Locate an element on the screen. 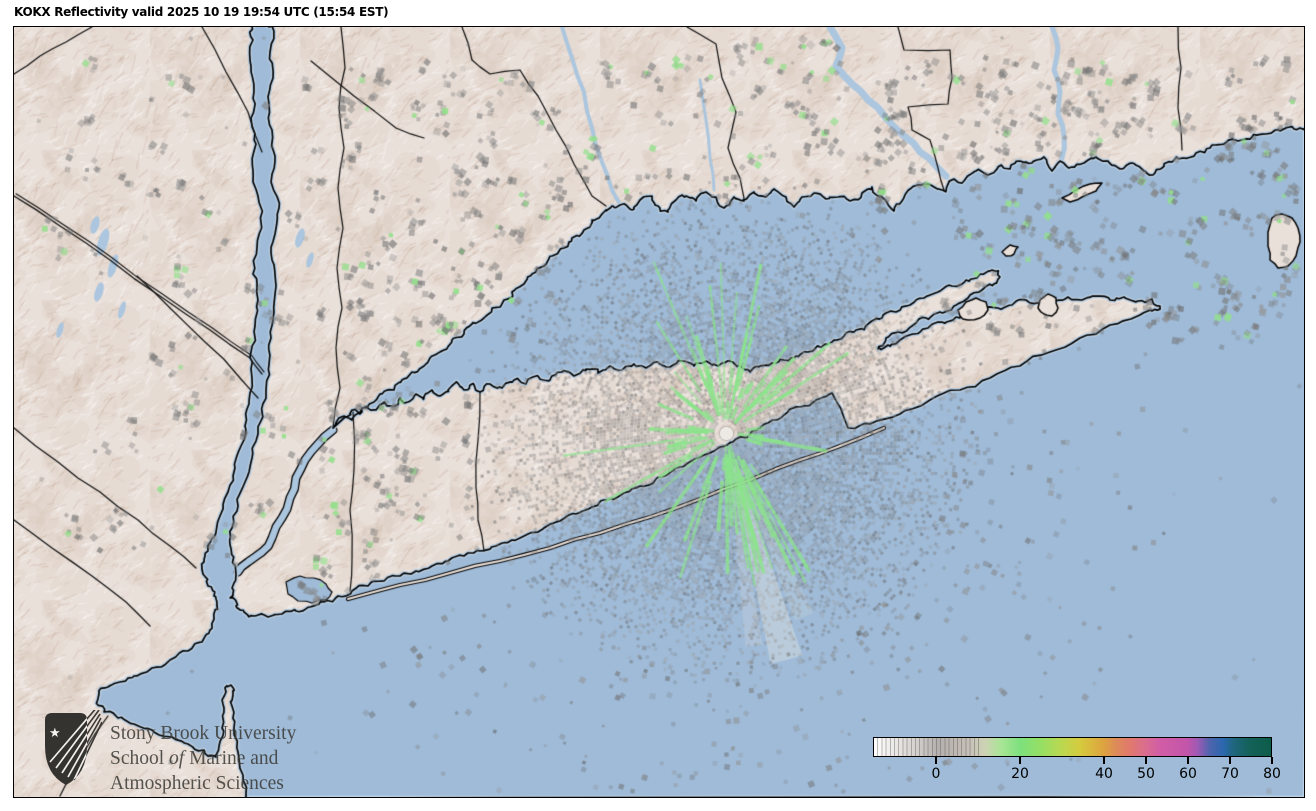  colorbar-tick-label: 80 is located at coordinates (1272, 774).